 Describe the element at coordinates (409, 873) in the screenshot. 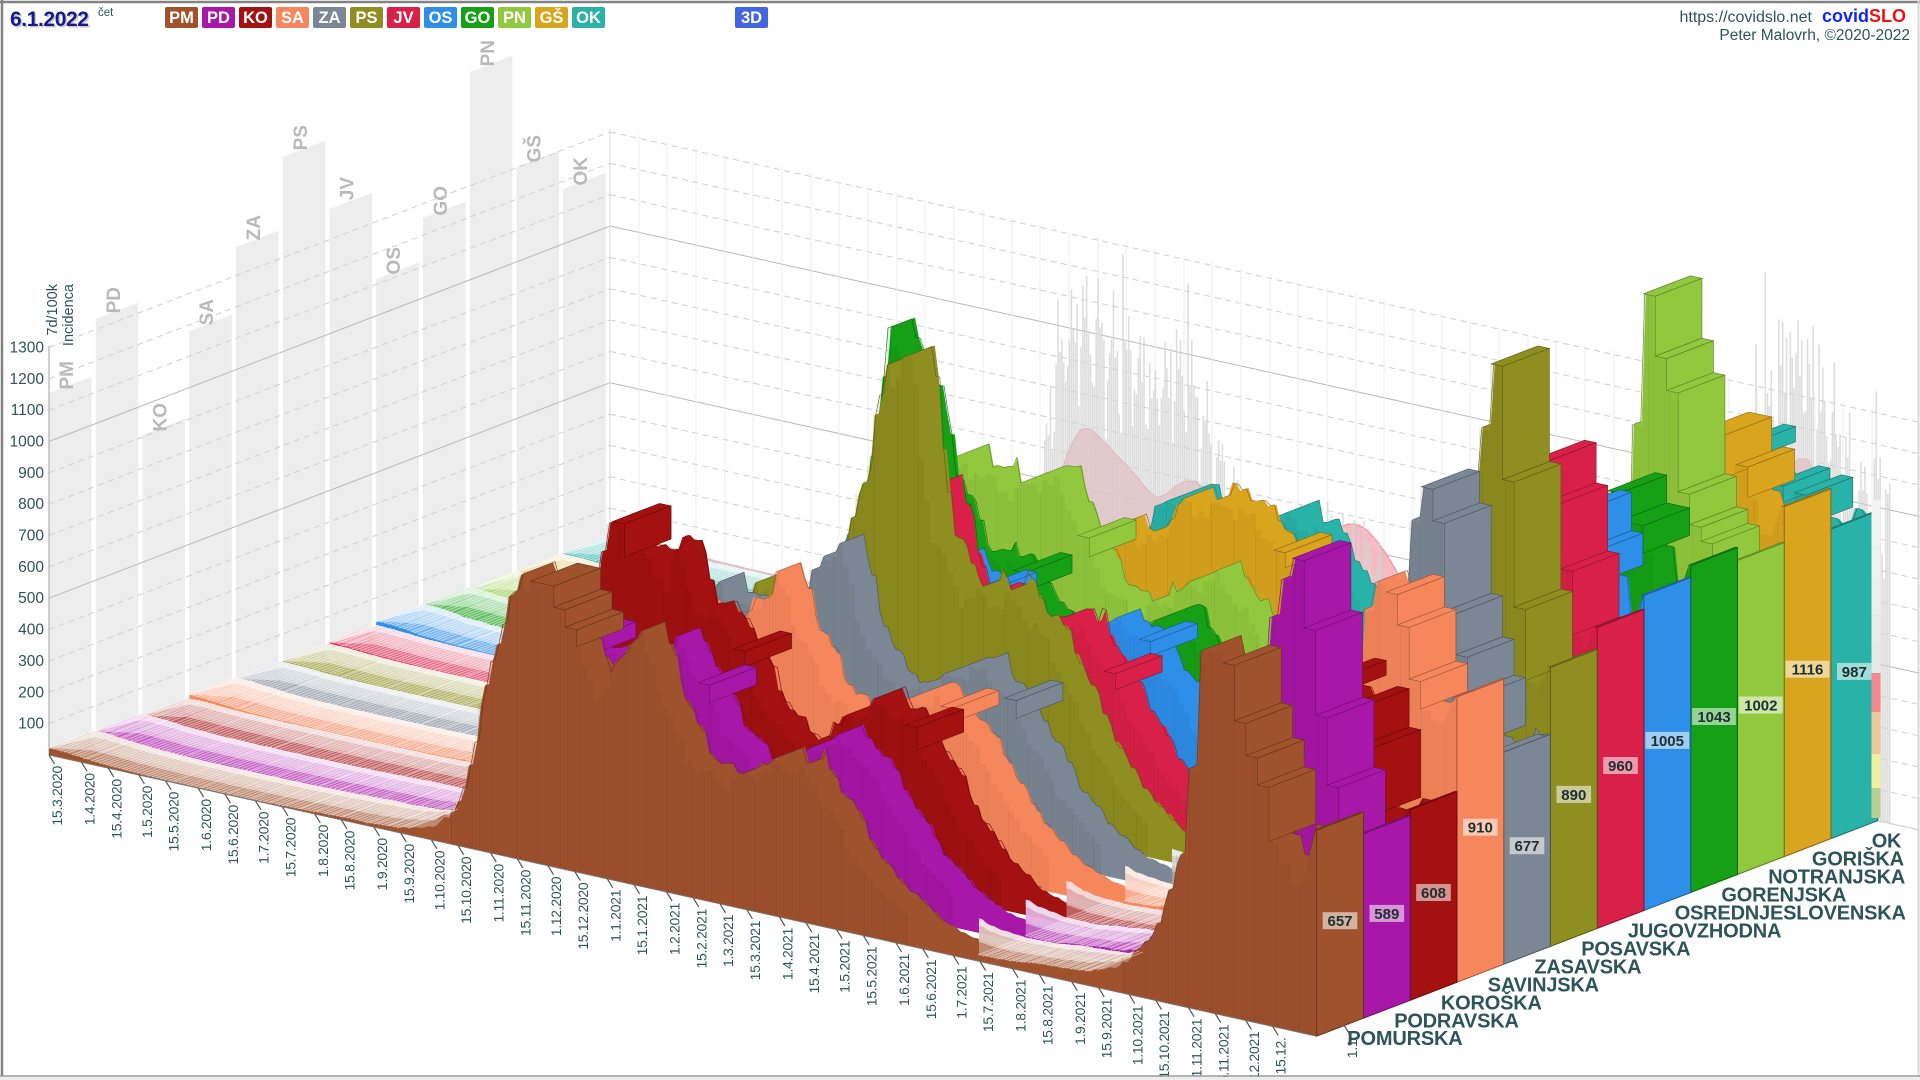

I see `svg-text: 15.9.2020` at that location.